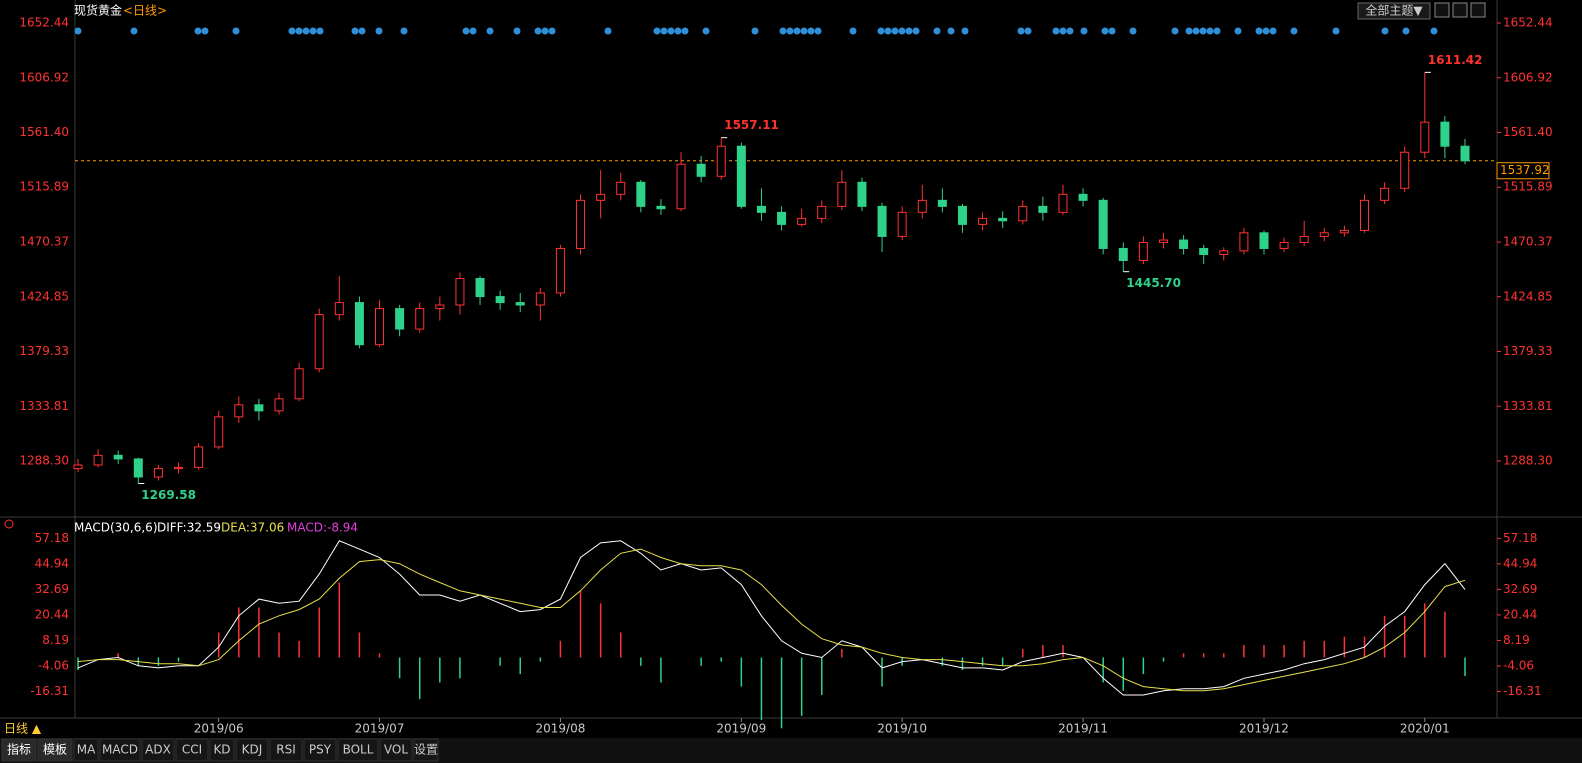 The width and height of the screenshot is (1582, 763). Describe the element at coordinates (1478, 10) in the screenshot. I see `close-icon` at that location.